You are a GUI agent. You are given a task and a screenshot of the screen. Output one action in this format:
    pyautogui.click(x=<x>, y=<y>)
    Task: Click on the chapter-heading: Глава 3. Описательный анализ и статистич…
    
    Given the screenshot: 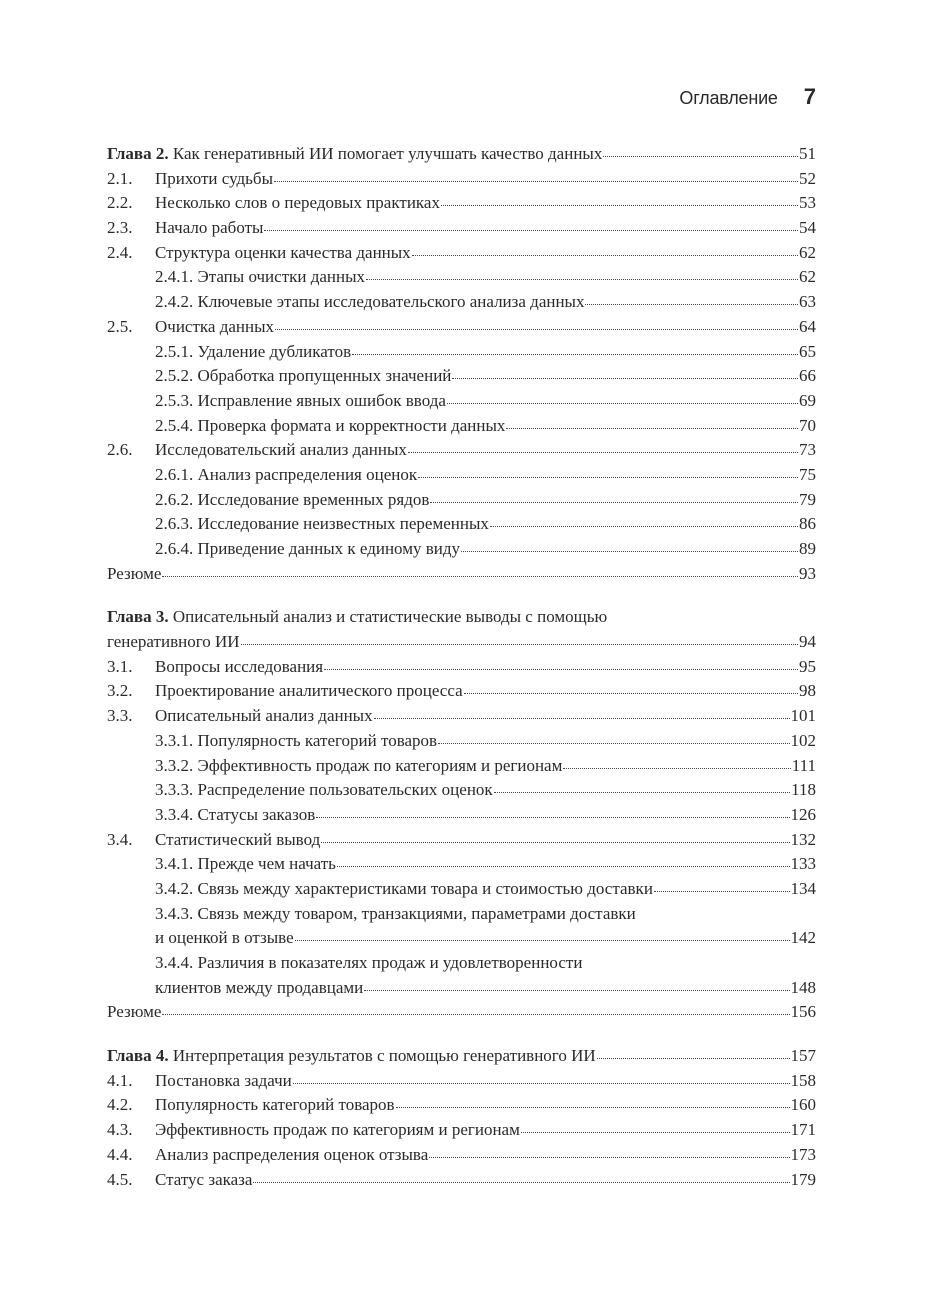 What is the action you would take?
    pyautogui.click(x=461, y=617)
    